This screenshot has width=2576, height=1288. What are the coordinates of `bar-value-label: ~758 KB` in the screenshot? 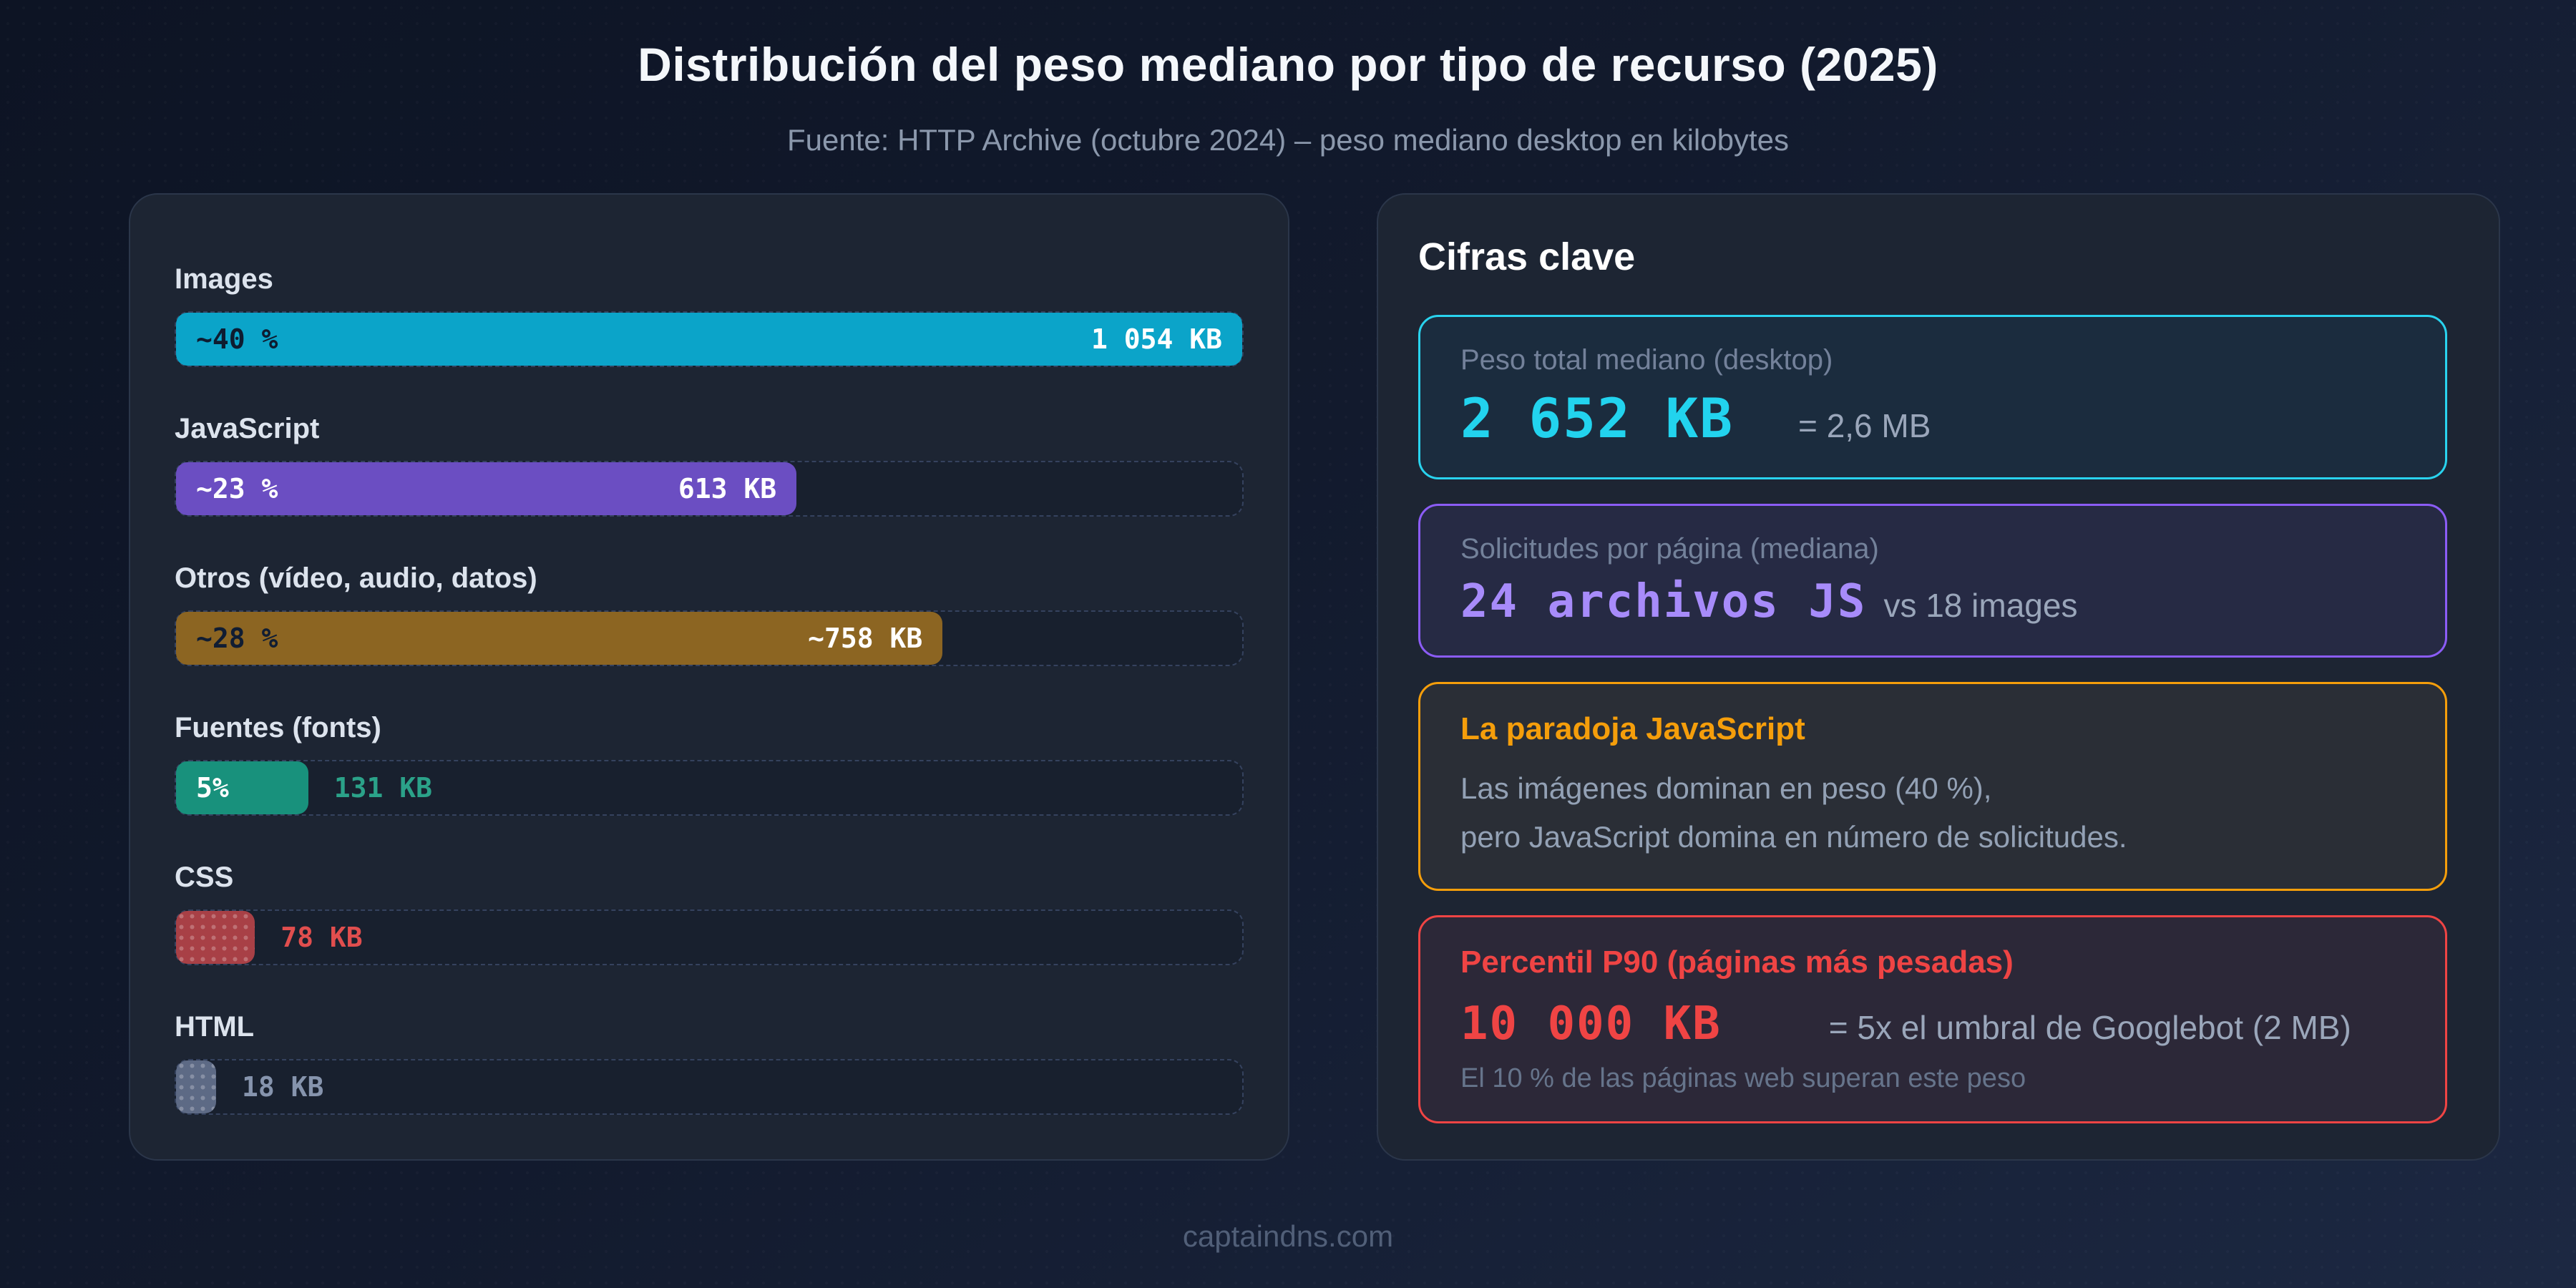 It's located at (865, 638).